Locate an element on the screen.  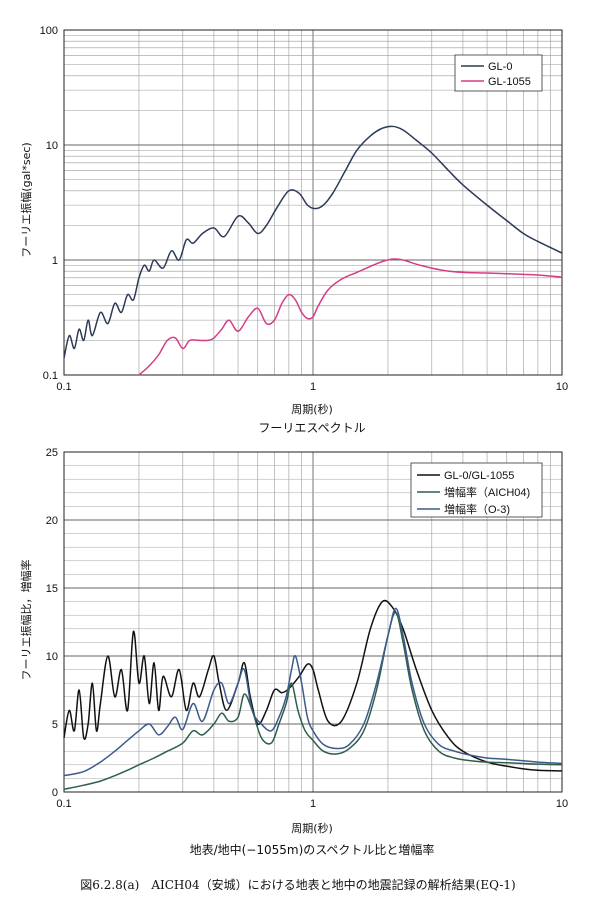
y-tick-label: 5 is located at coordinates (55, 725).